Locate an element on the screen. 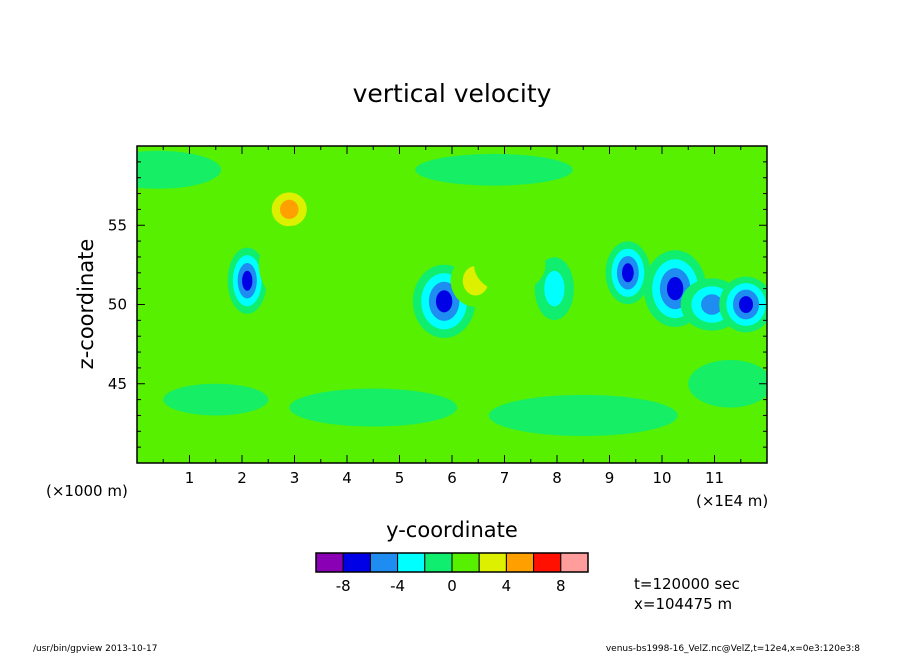 Image resolution: width=904 pixels, height=654 pixels. footer-left: /usr/bin/gpview 2013-10-17 is located at coordinates (95, 649).